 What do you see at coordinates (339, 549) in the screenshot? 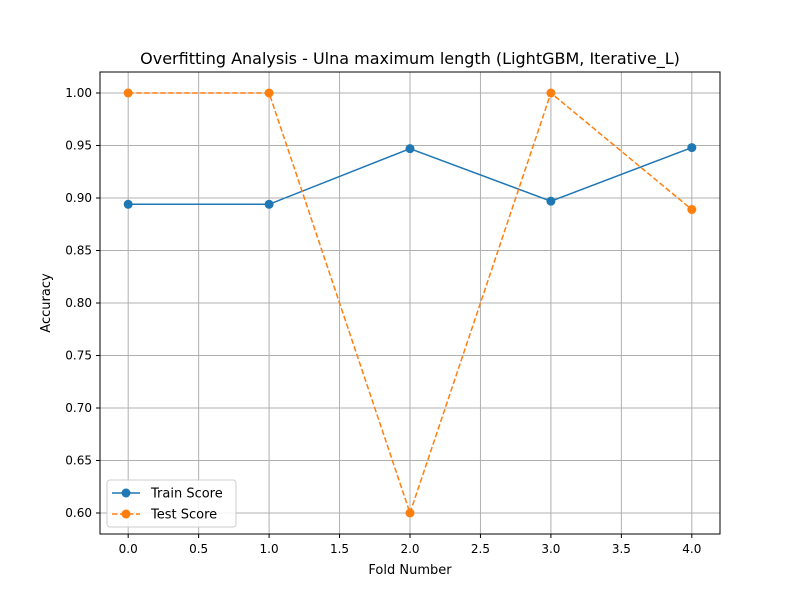
I see `x-tick-label: 1.5` at bounding box center [339, 549].